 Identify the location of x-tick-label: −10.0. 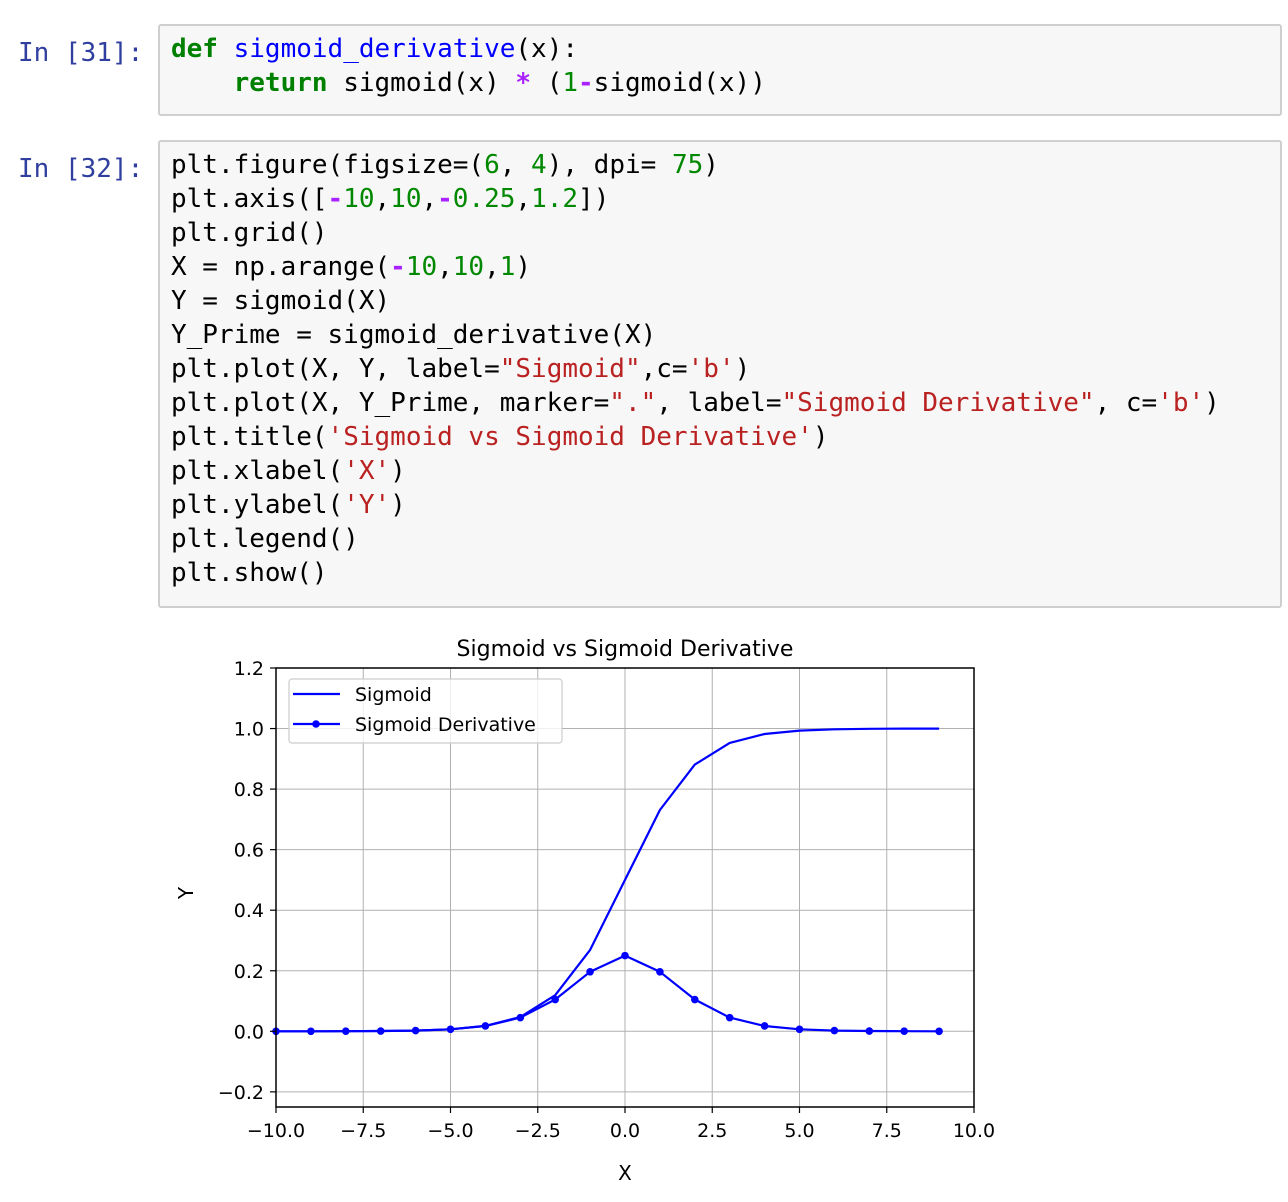
(276, 1131).